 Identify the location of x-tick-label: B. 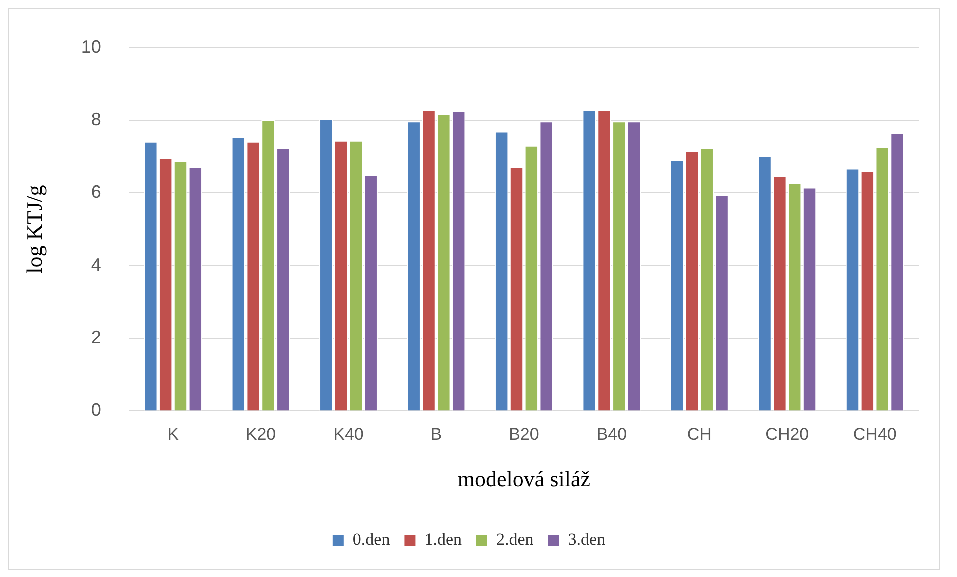
(436, 434).